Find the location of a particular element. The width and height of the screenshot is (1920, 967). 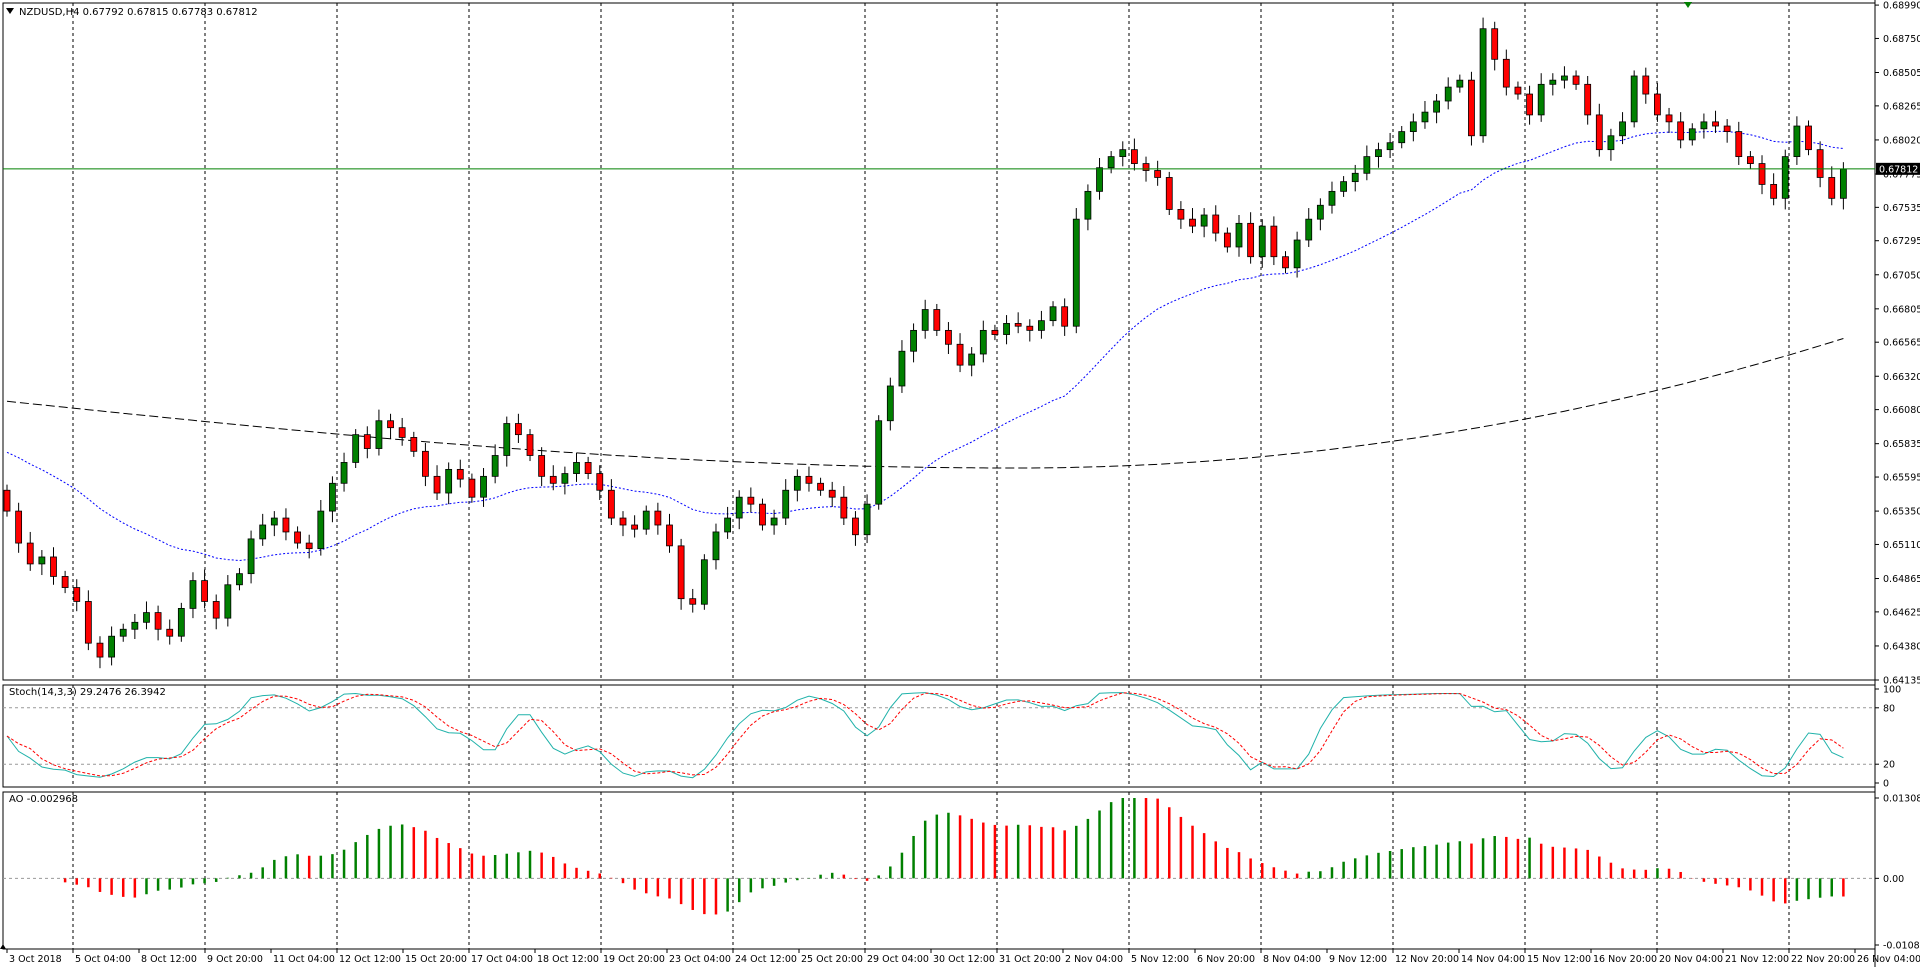

time-tick-label: 12 Nov 20:00 is located at coordinates (1427, 959).